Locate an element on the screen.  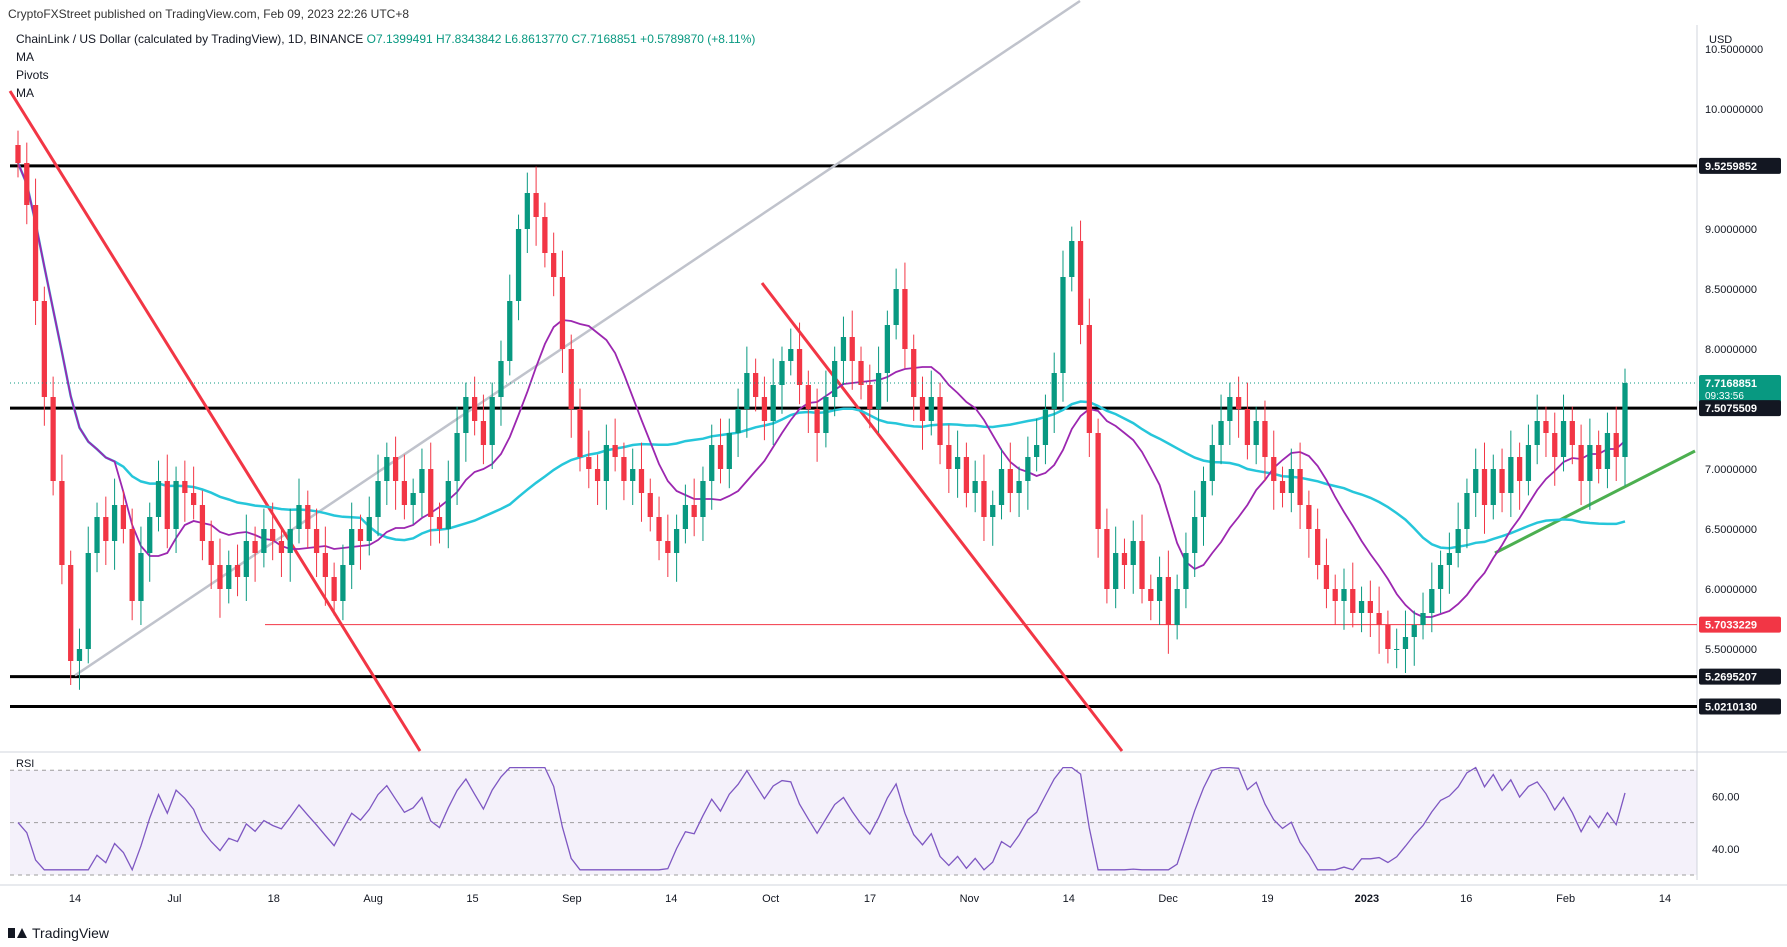
x-tick-label: 17 is located at coordinates (870, 899).